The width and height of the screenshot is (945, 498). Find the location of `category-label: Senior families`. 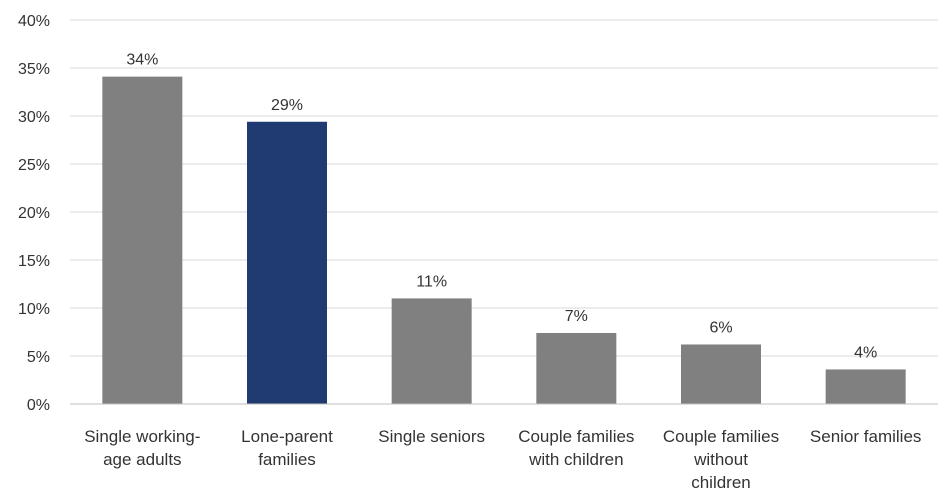

category-label: Senior families is located at coordinates (866, 436).